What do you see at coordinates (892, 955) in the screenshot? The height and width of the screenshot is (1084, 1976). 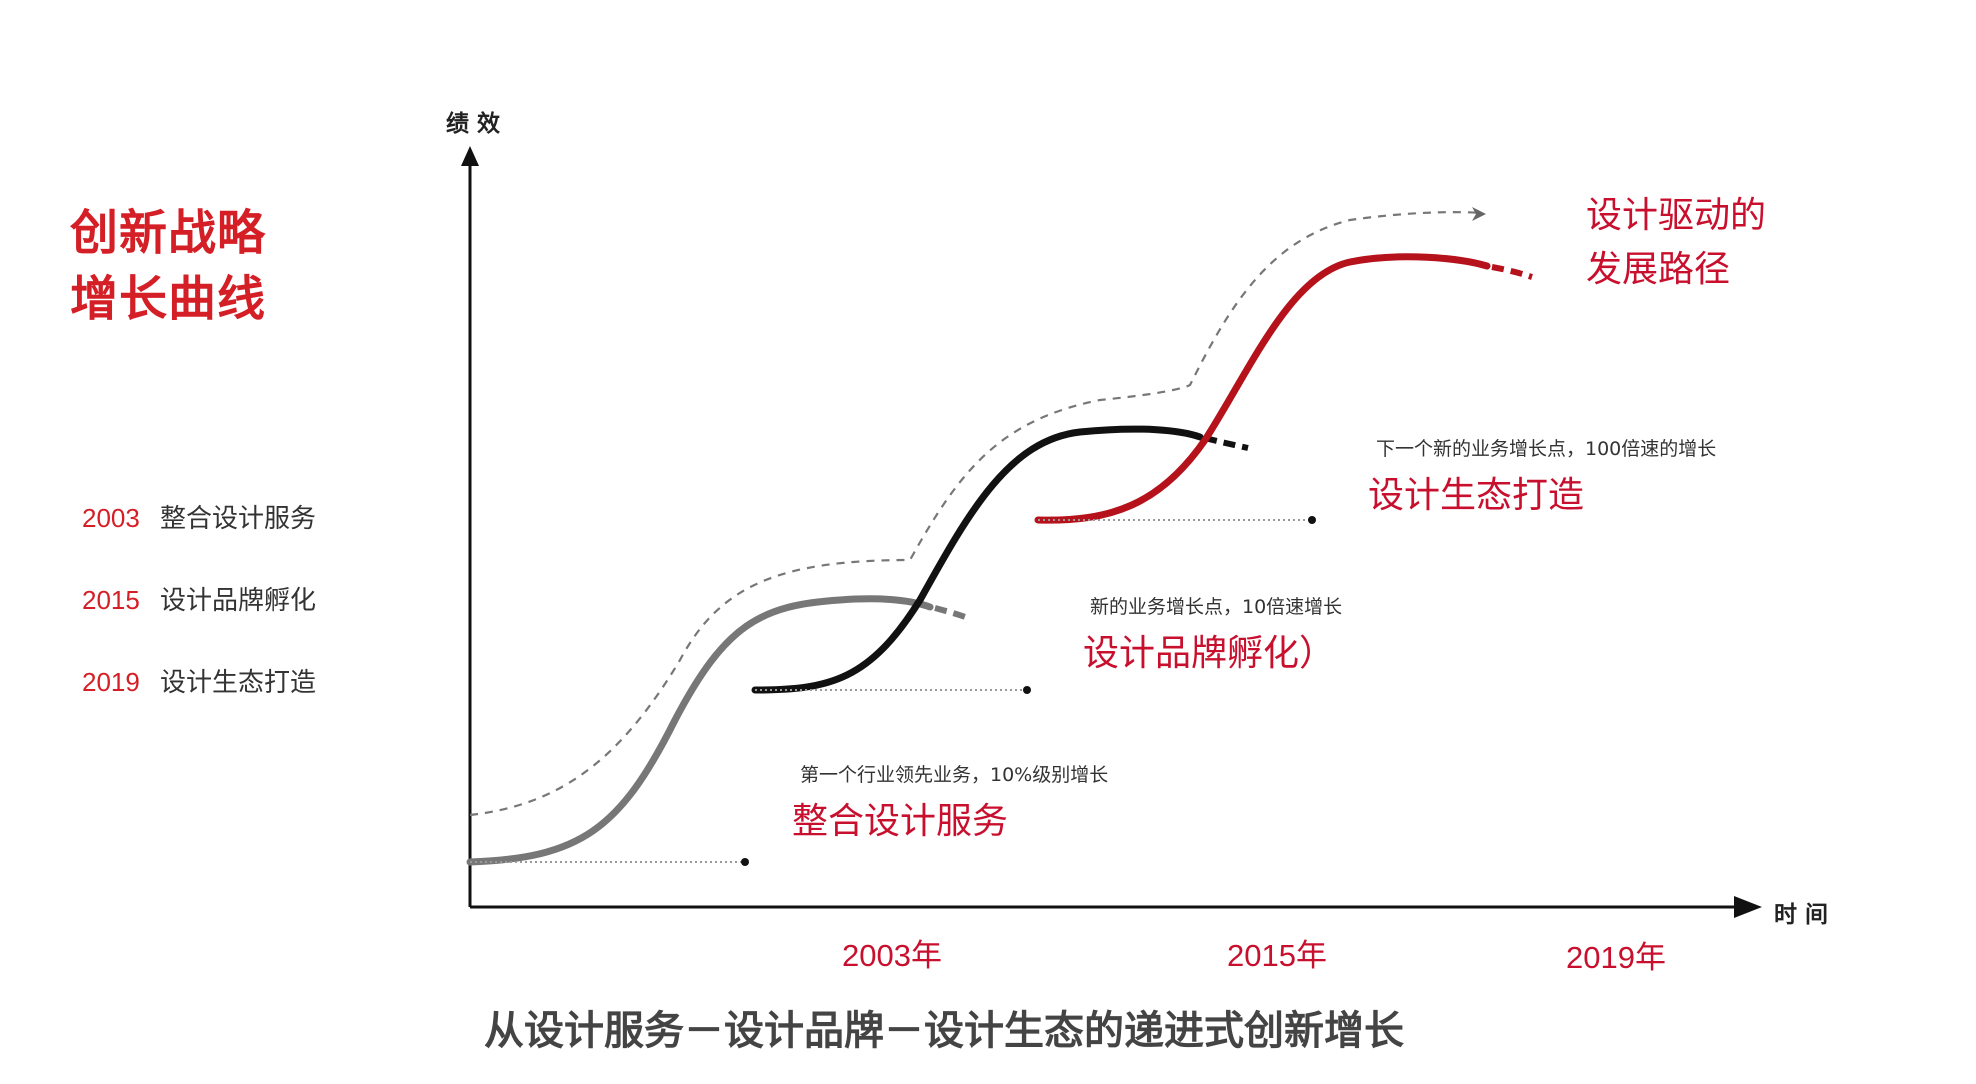 I see `year-label-2003: 2003年` at bounding box center [892, 955].